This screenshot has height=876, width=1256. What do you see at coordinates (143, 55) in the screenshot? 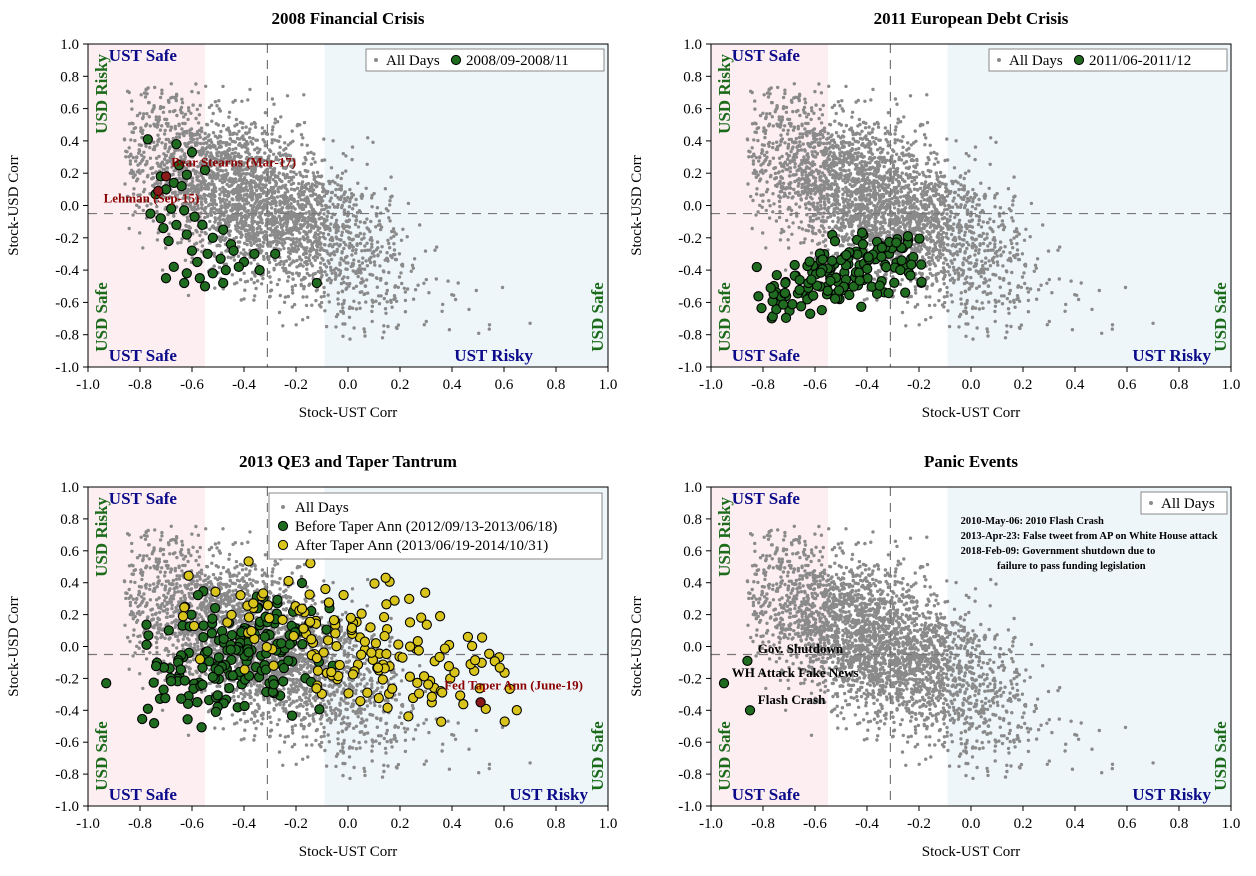
I see `label-ust-safe-top: UST Safe` at bounding box center [143, 55].